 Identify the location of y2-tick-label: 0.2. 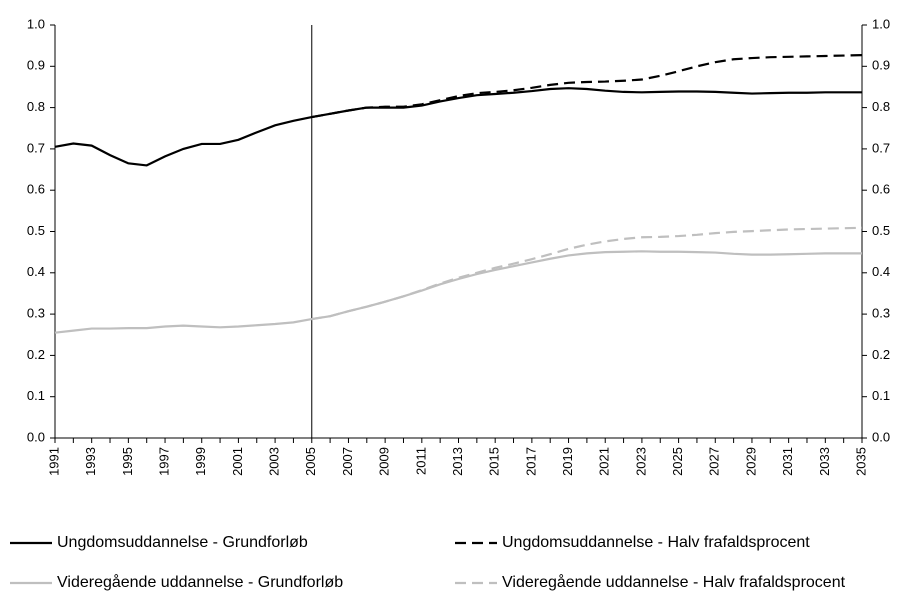
(881, 354).